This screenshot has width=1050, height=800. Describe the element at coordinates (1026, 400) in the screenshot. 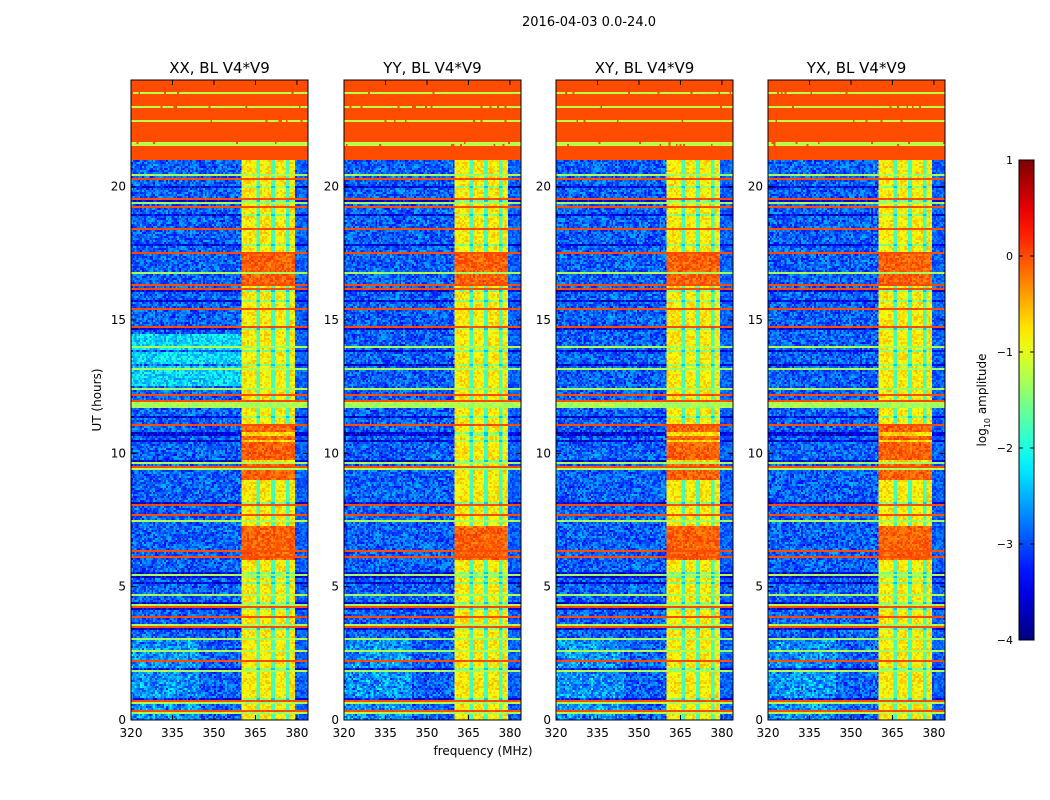

I see `colorbar-gradient` at that location.